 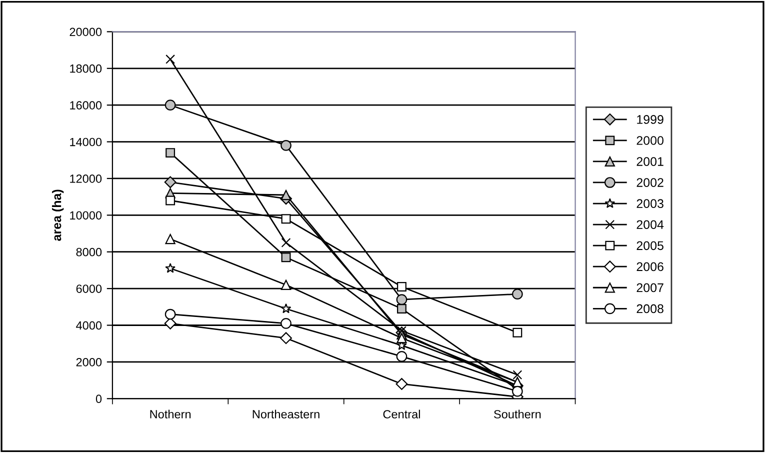 I want to click on x-tick-label: Central, so click(x=401, y=414).